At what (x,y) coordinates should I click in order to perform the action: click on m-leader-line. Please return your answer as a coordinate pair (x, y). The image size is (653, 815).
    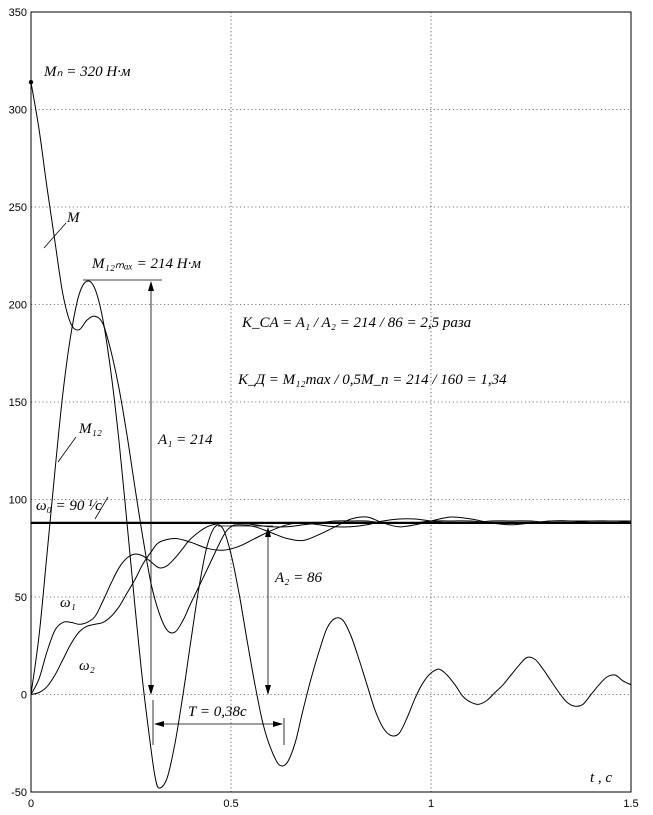
    Looking at the image, I should click on (55, 235).